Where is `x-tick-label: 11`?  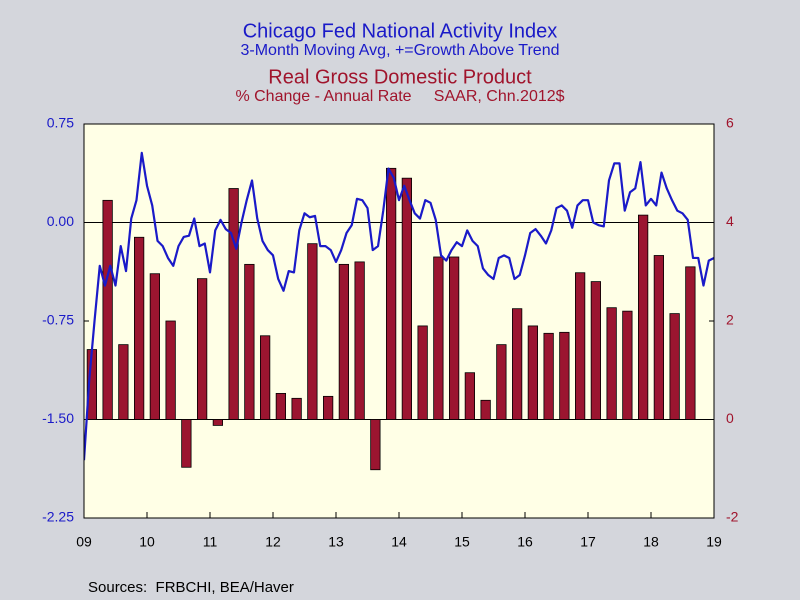
x-tick-label: 11 is located at coordinates (210, 542).